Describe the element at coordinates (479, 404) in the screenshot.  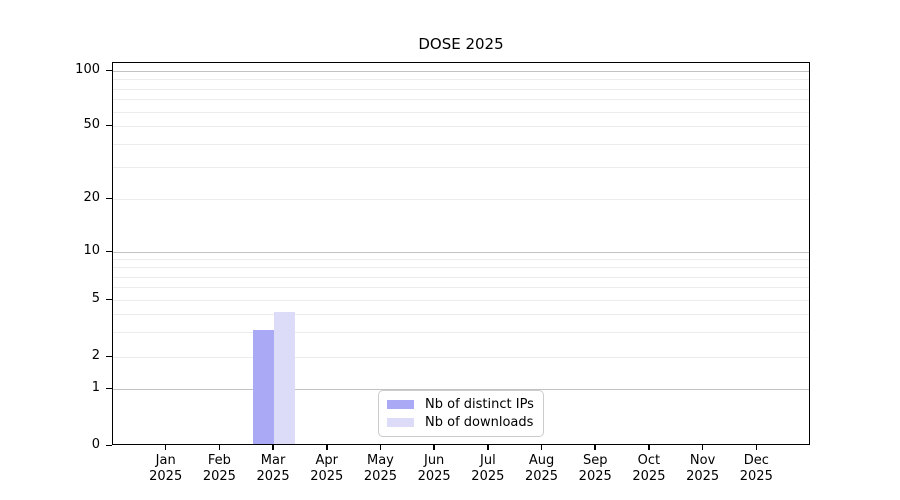
I see `legend-label-distinct-ips: Nb of distinct IPs` at that location.